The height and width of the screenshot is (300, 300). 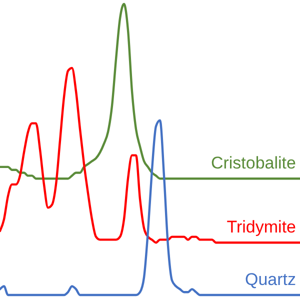 I want to click on series-label: Cristobalite, so click(x=253, y=163).